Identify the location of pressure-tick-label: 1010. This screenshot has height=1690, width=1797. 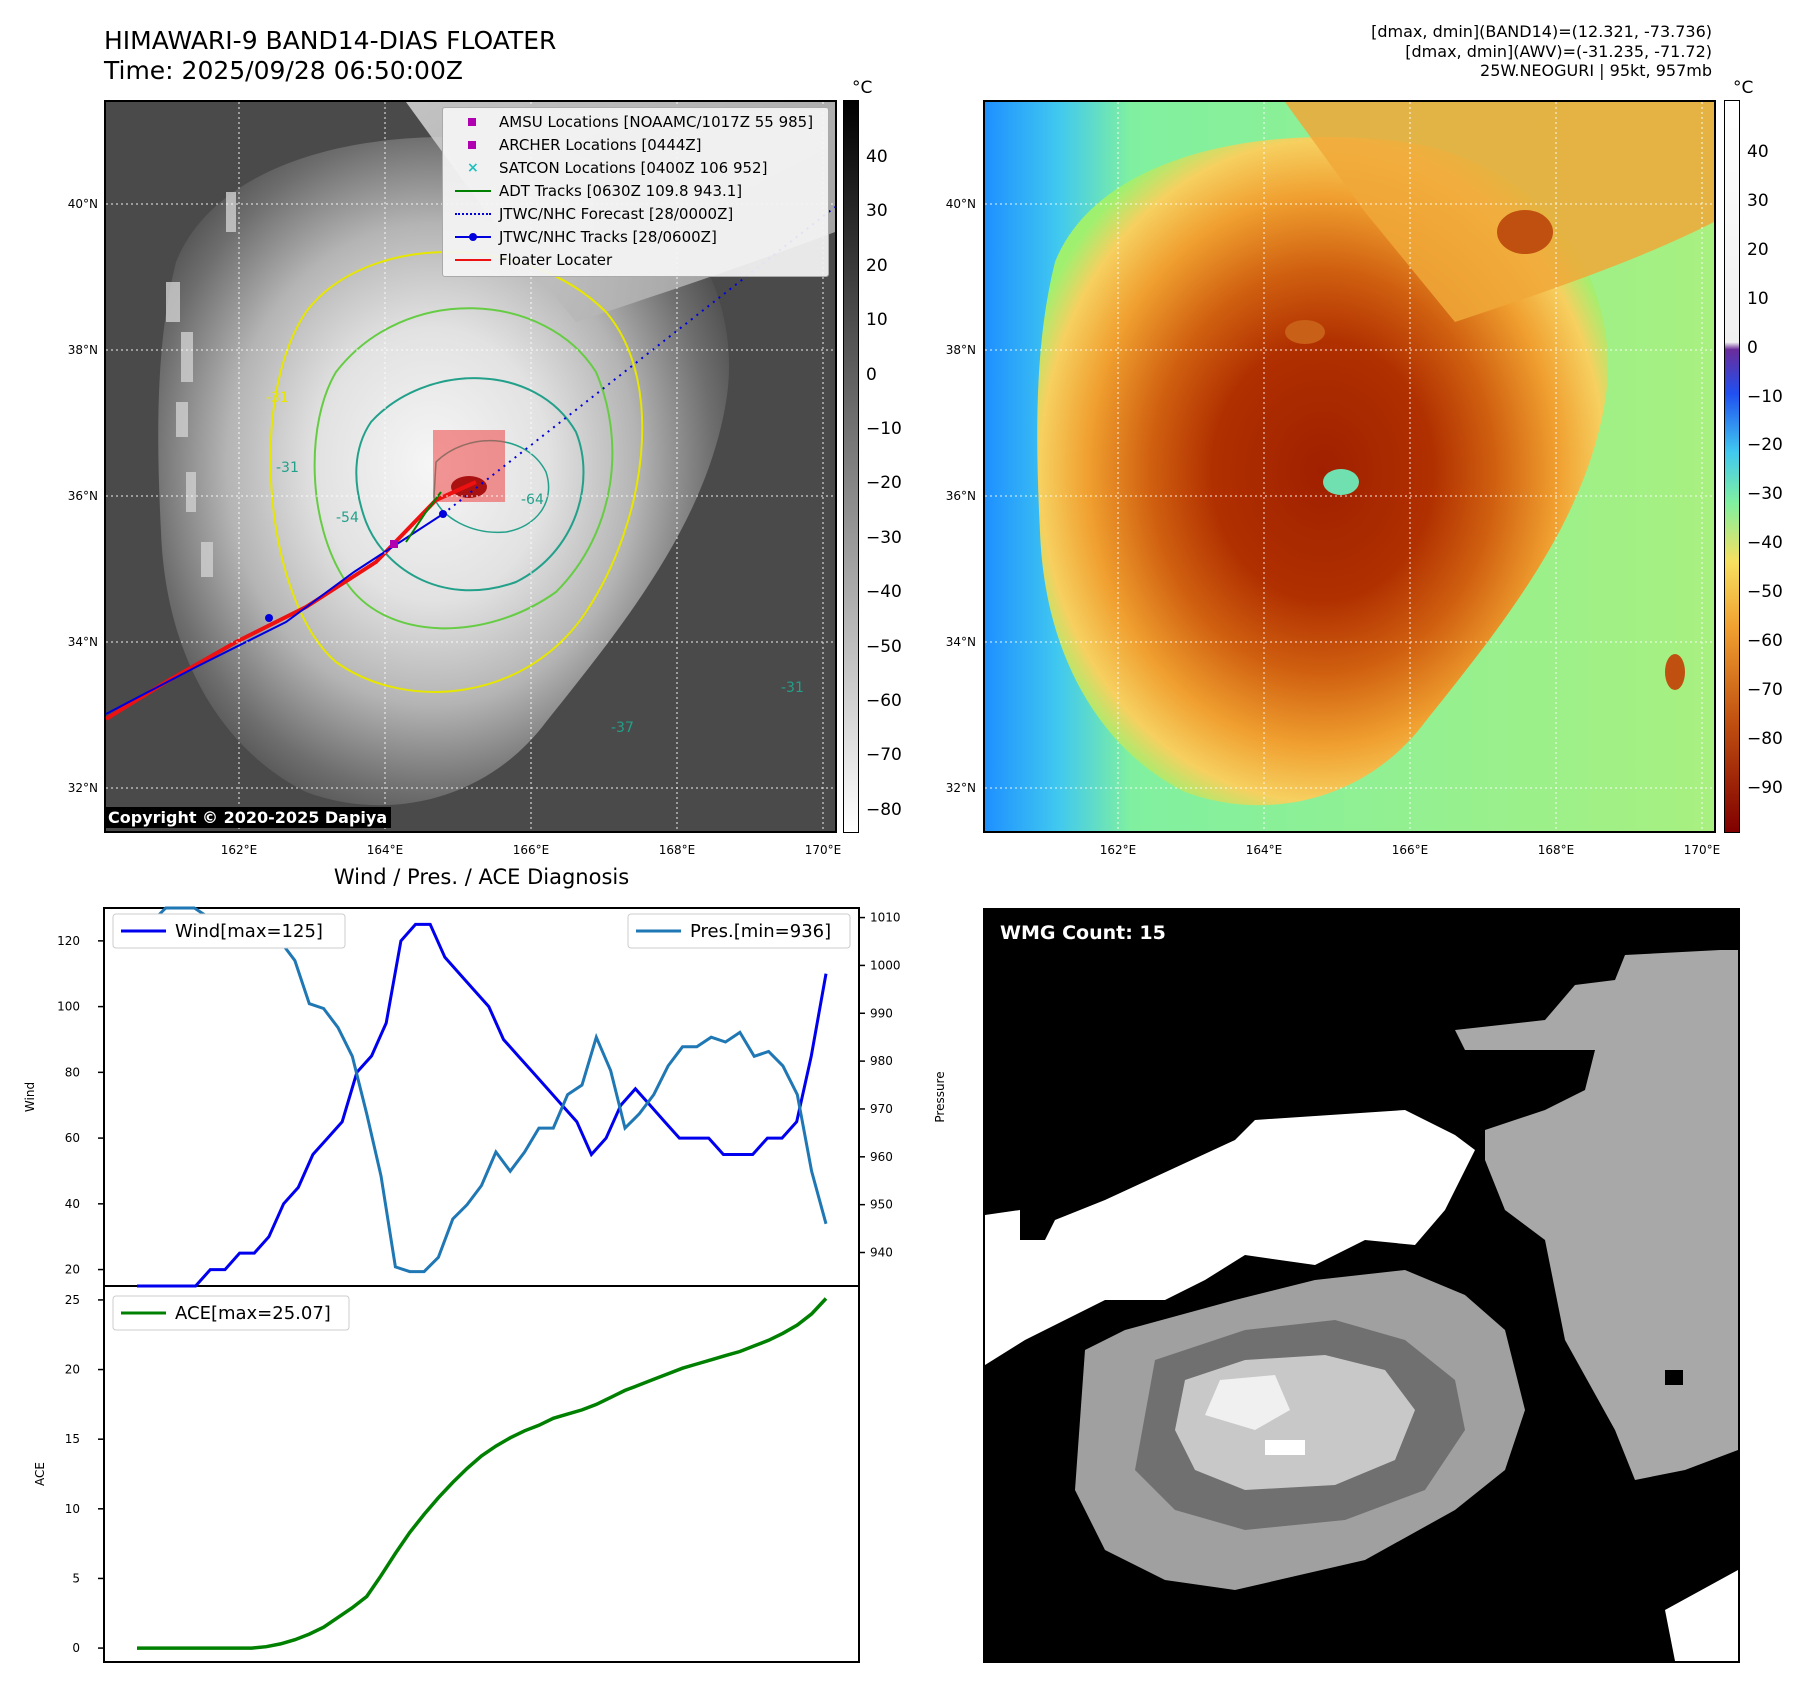
(885, 918).